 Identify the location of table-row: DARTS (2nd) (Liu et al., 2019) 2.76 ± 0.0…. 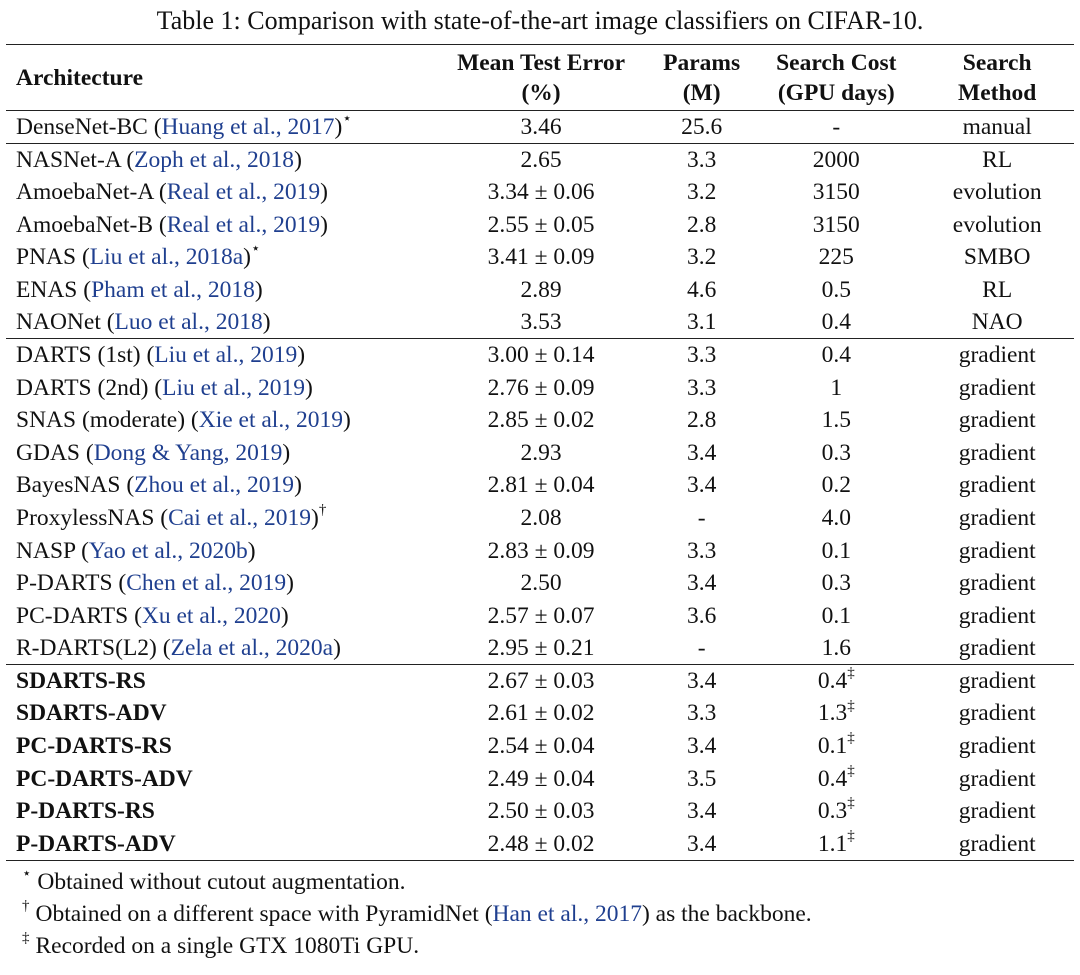
(540, 387).